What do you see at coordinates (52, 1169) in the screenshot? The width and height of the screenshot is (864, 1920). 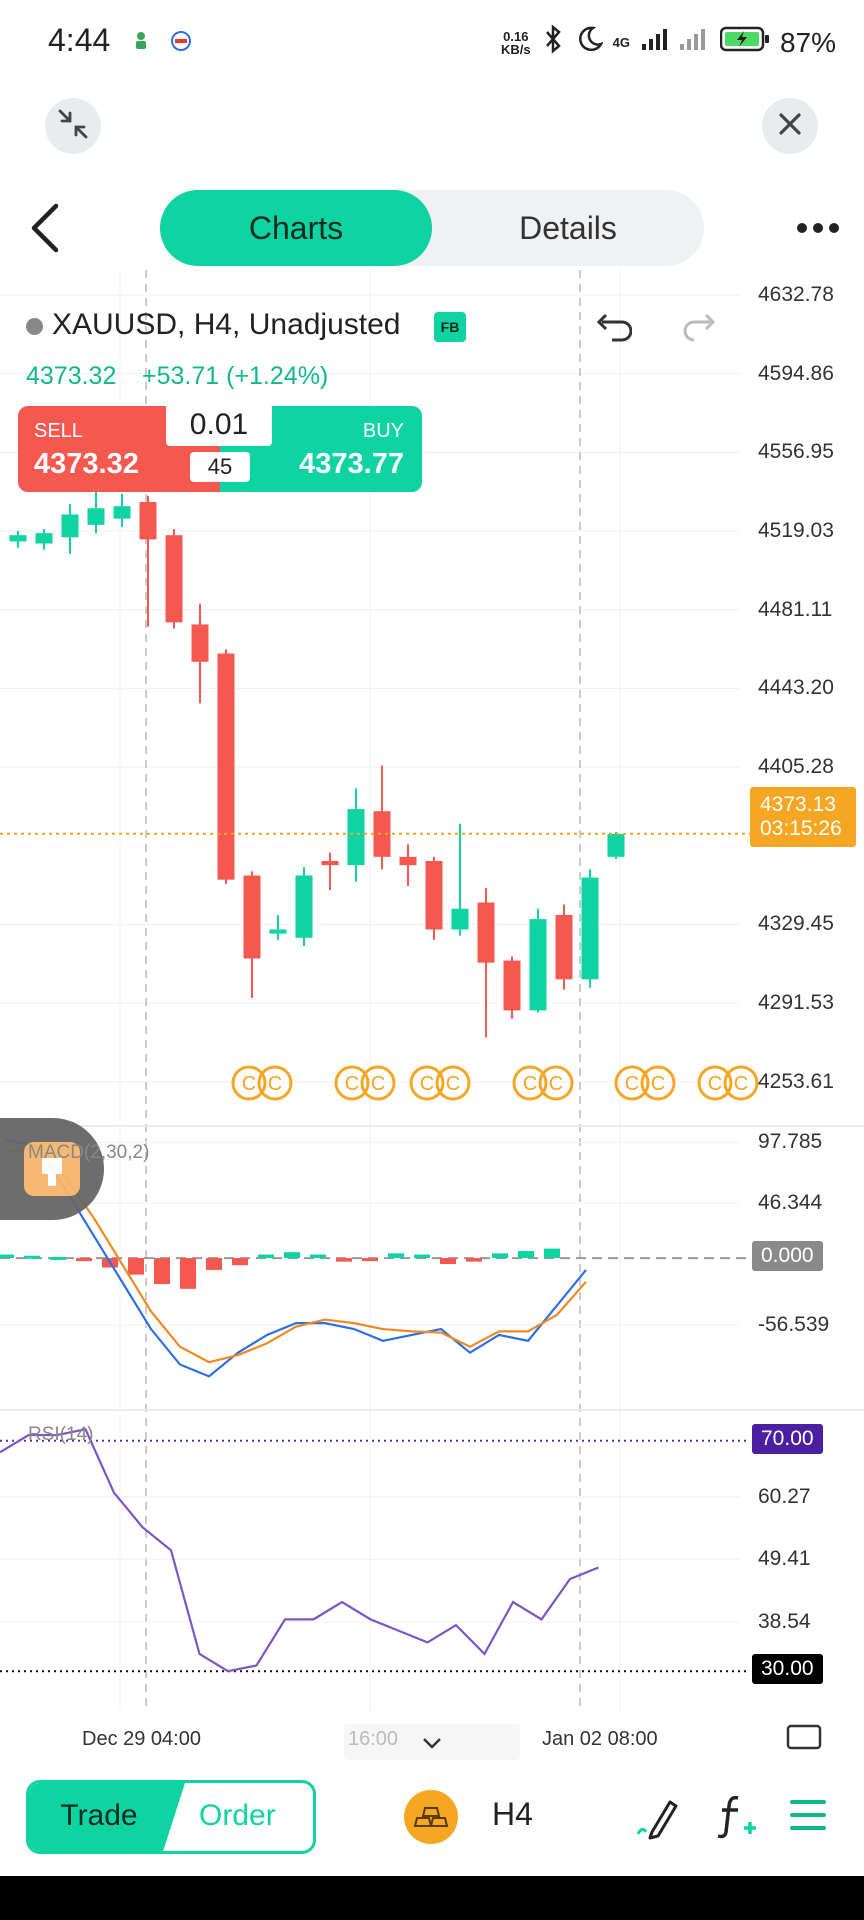 I see `floating-assistant` at bounding box center [52, 1169].